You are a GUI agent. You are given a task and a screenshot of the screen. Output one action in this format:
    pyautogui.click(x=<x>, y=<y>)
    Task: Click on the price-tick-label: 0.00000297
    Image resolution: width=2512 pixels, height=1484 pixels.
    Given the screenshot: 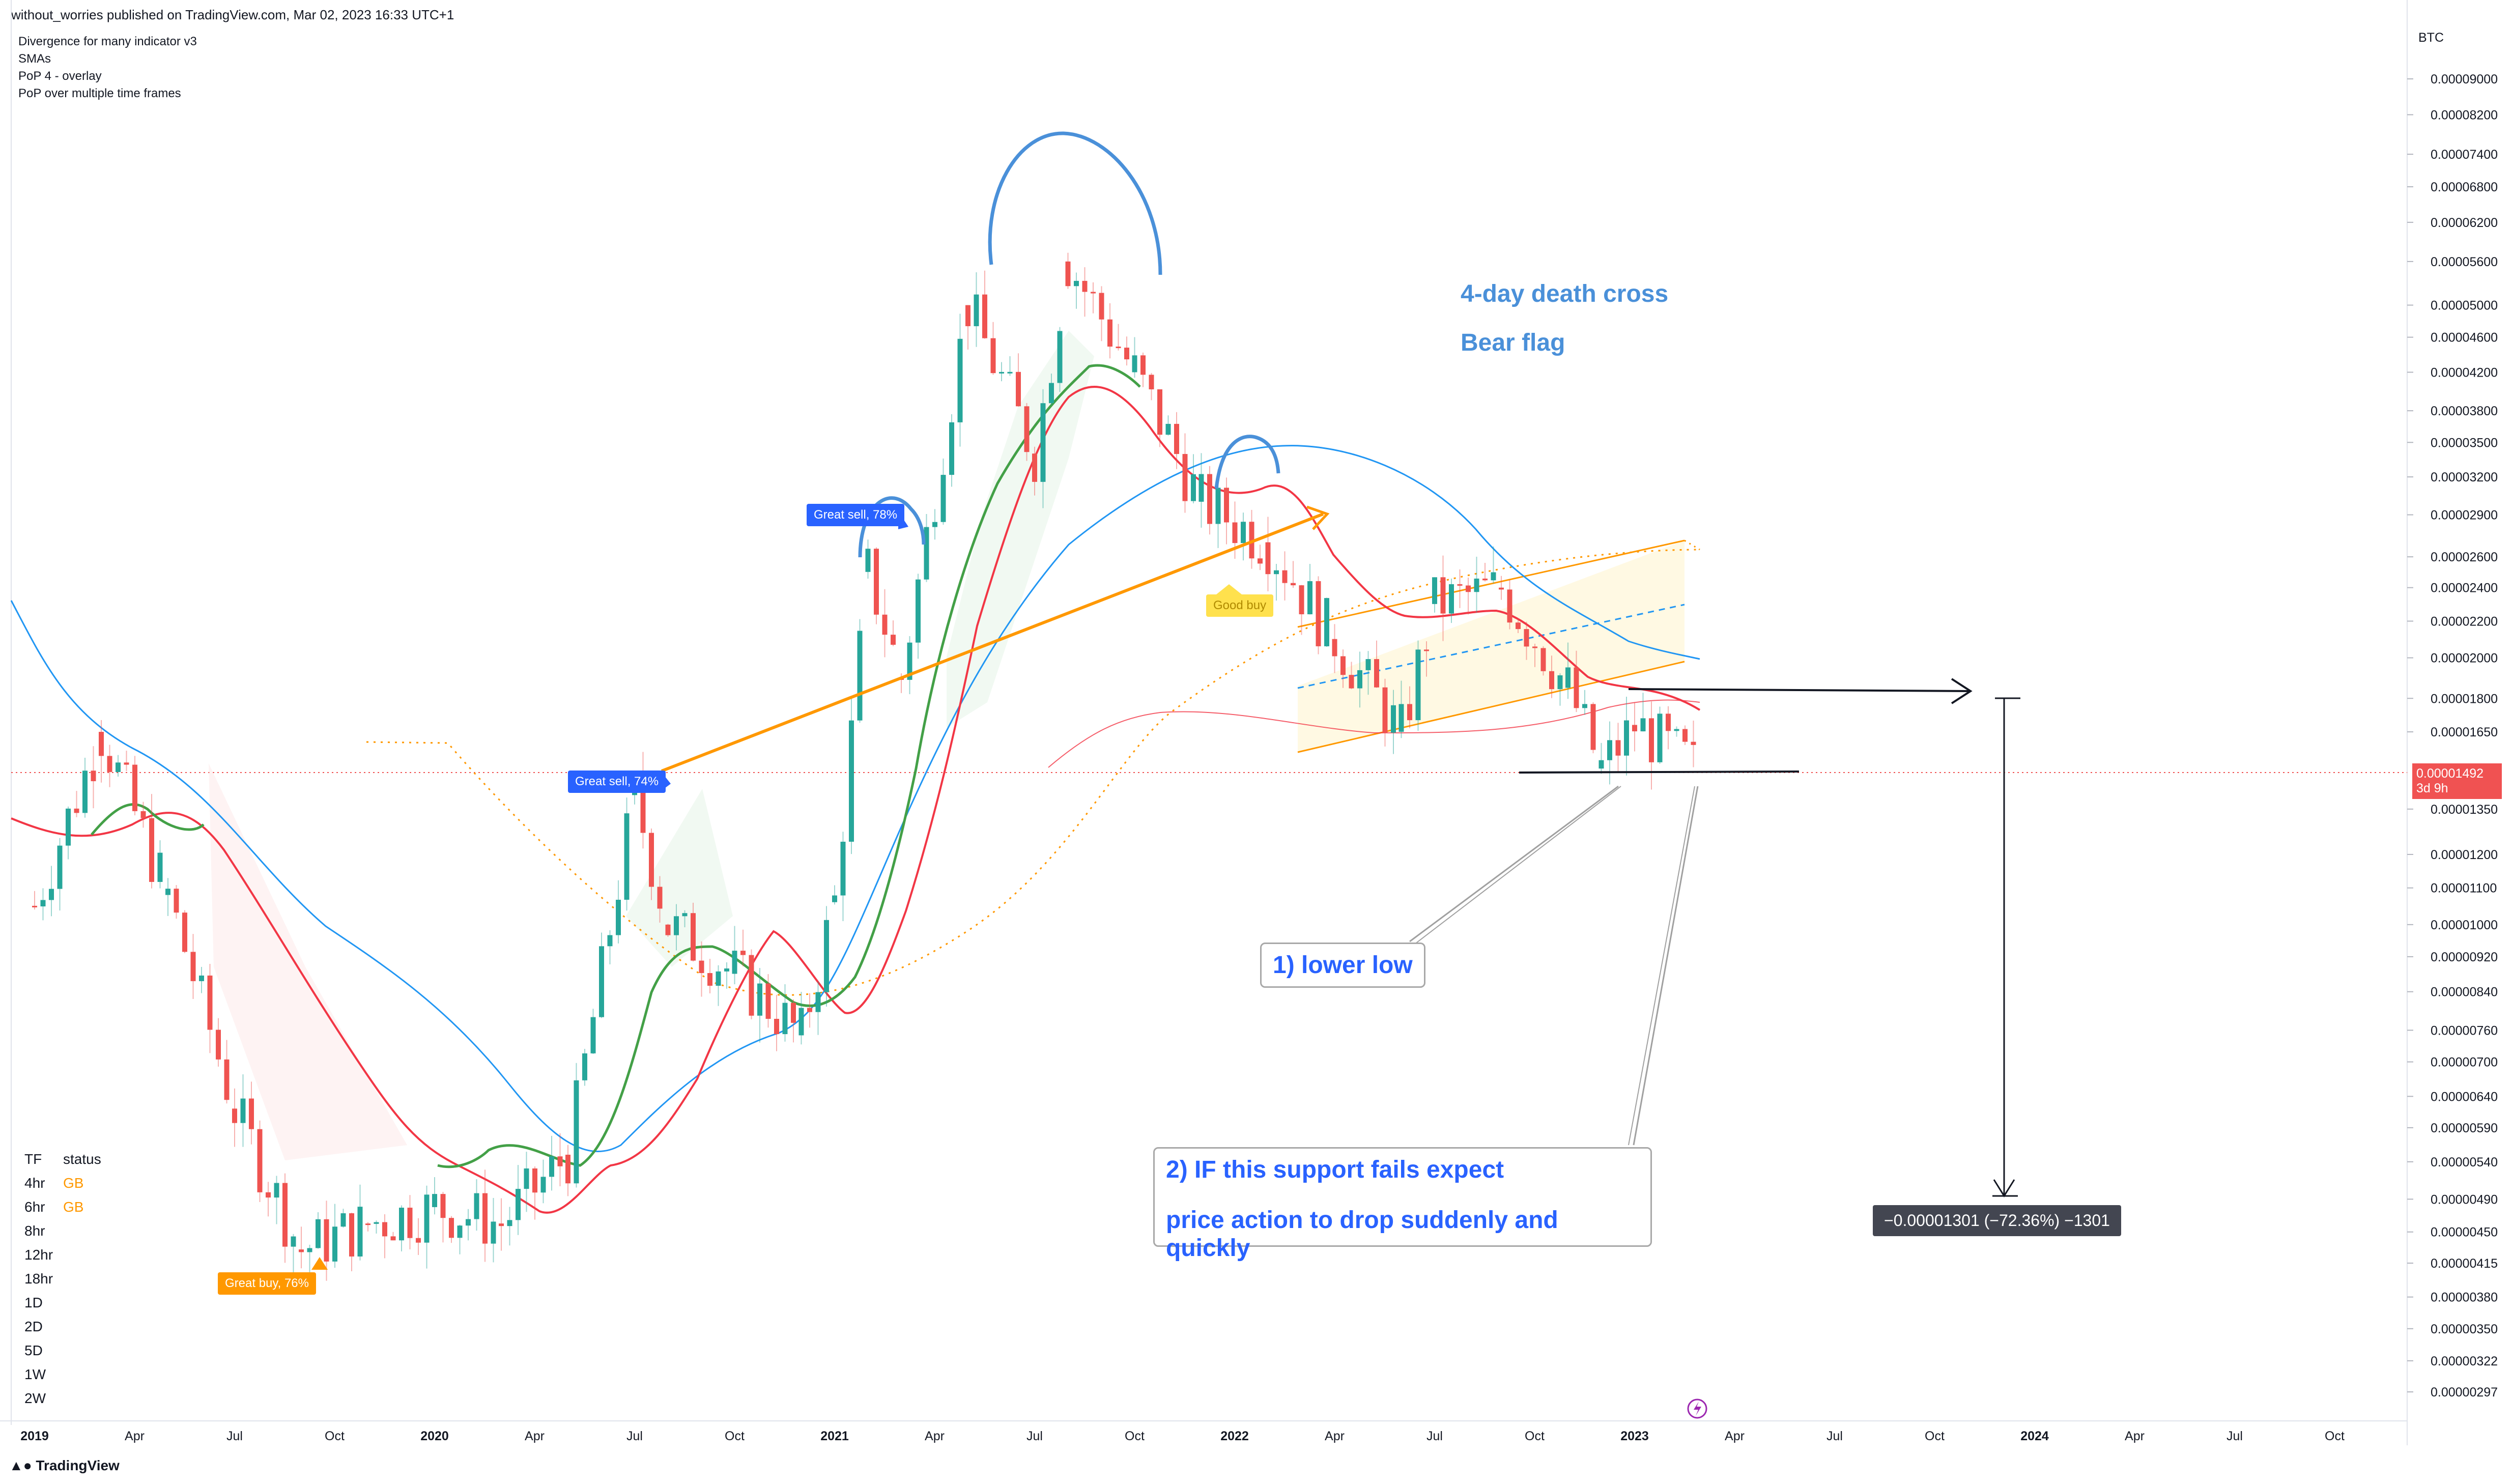 What is the action you would take?
    pyautogui.click(x=2464, y=1392)
    